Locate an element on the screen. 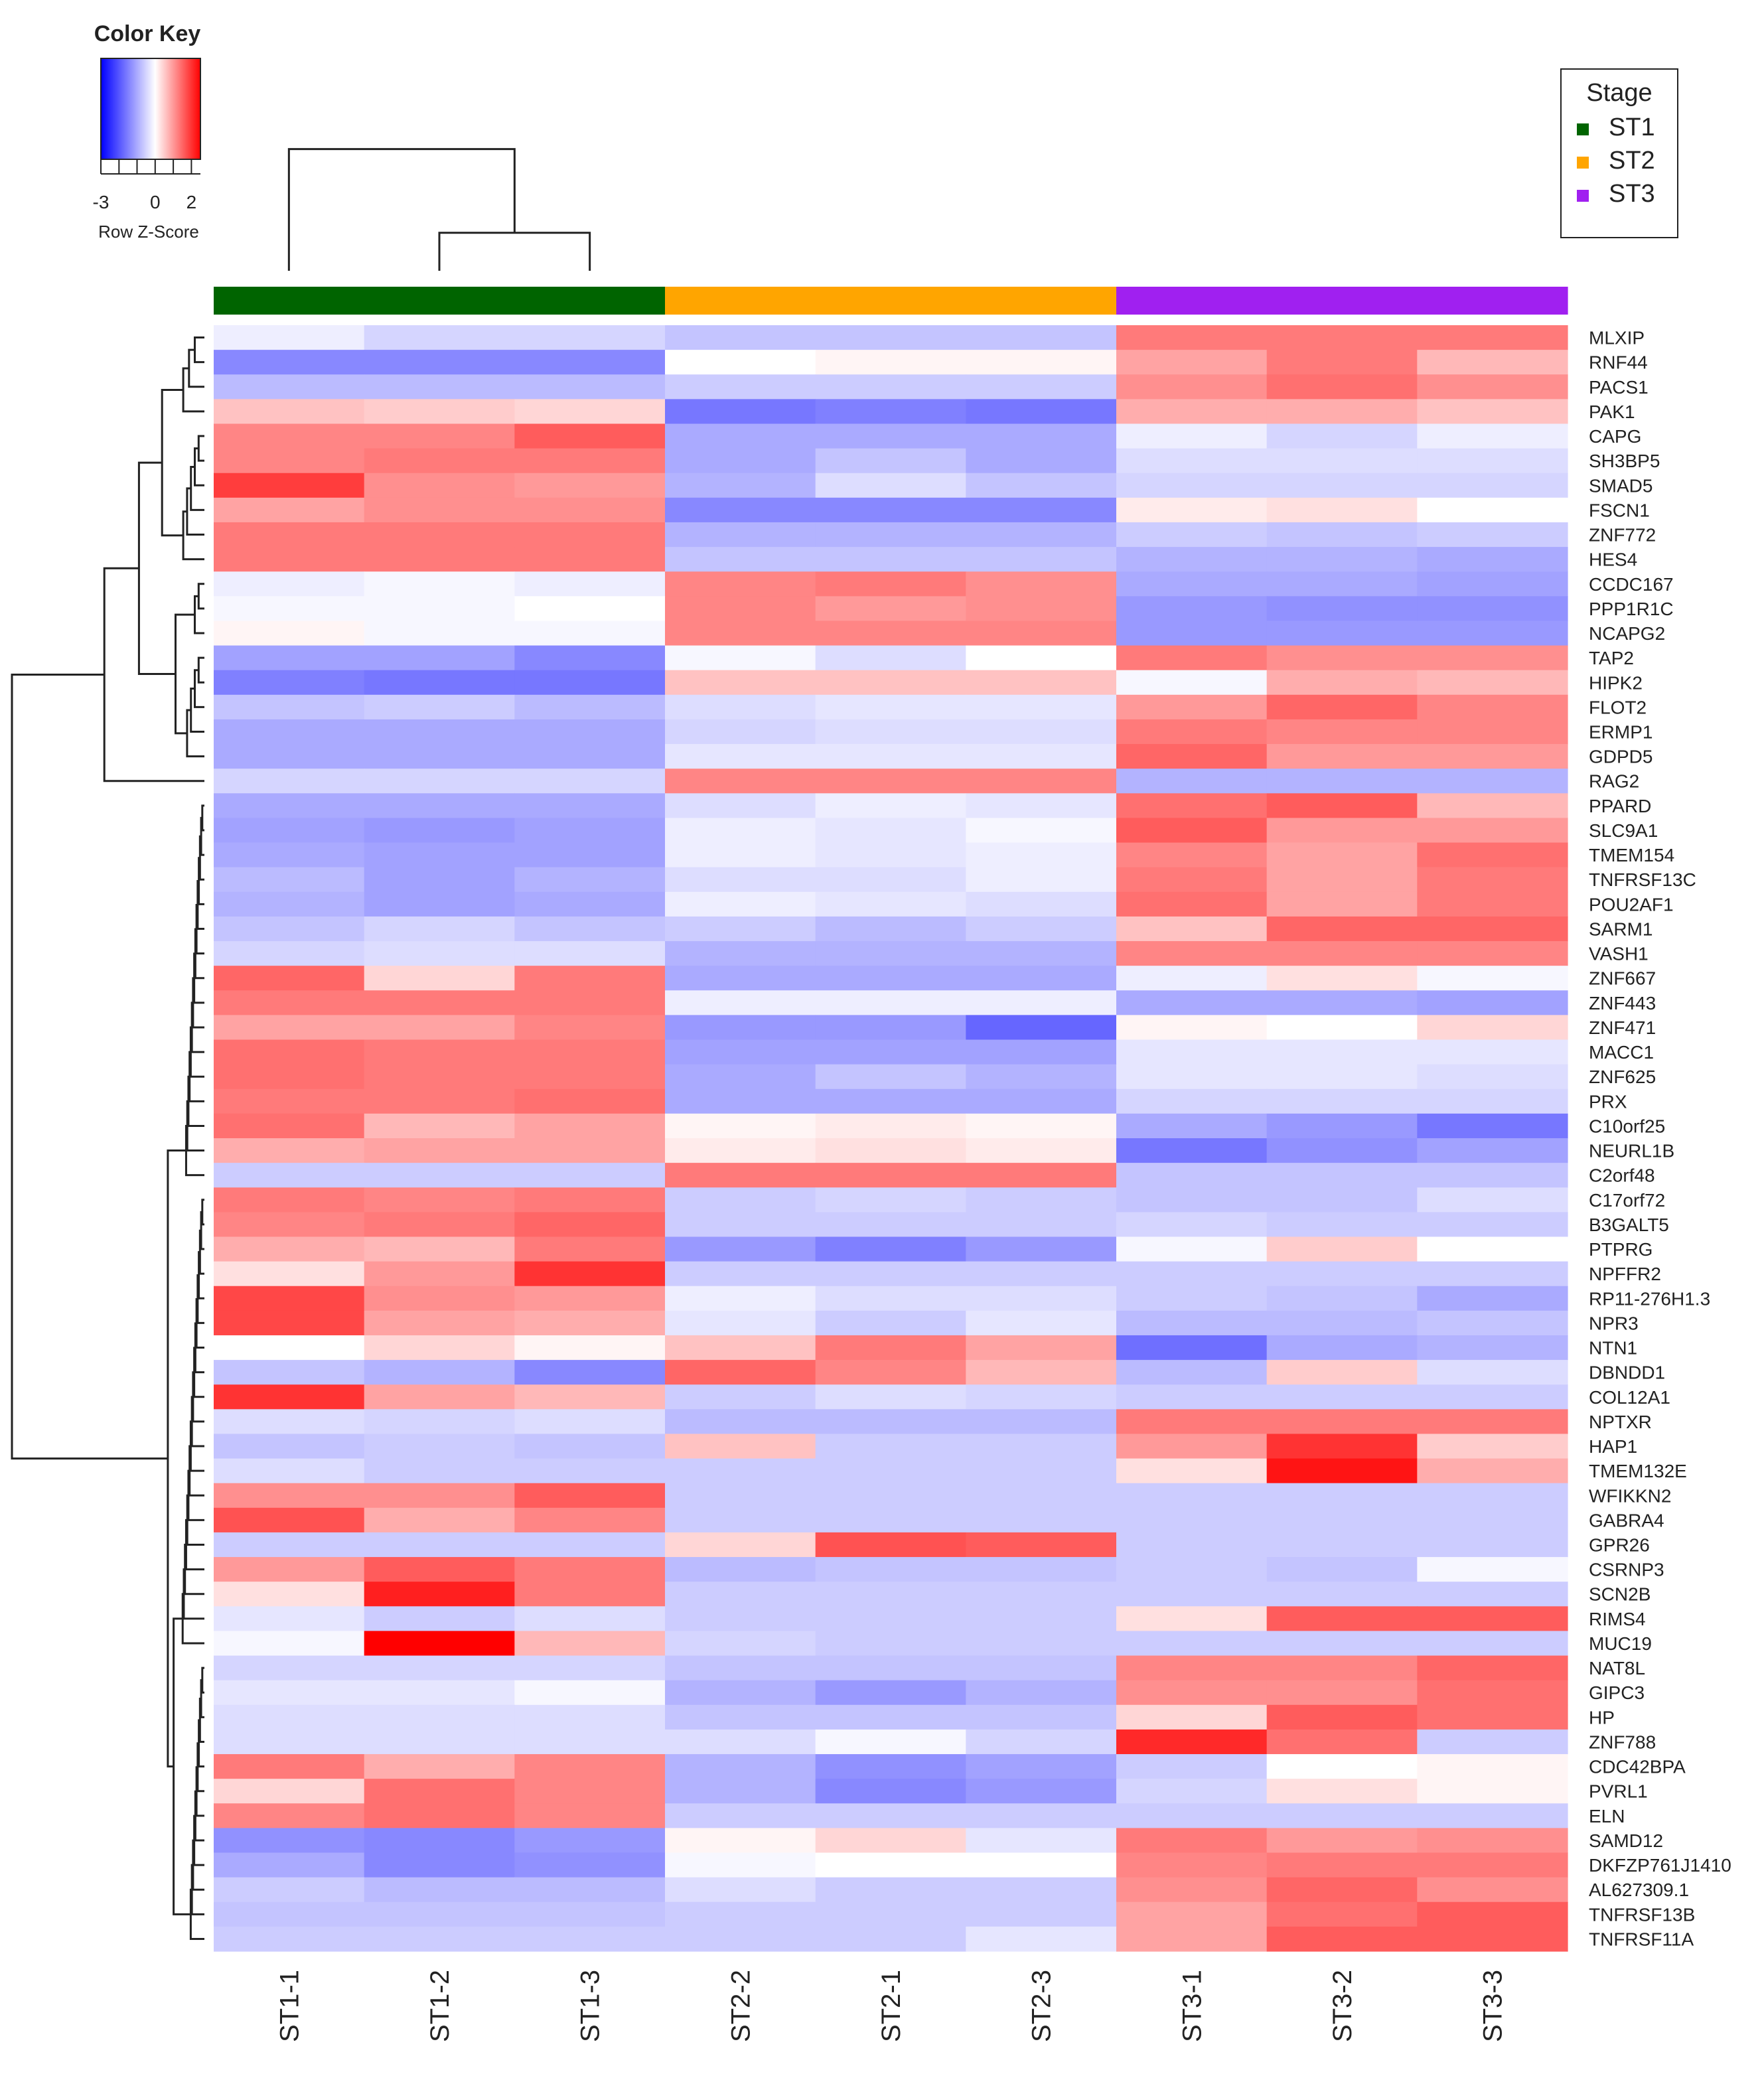 This screenshot has height=2074, width=1764. row-label: SLC9A1 is located at coordinates (1623, 831).